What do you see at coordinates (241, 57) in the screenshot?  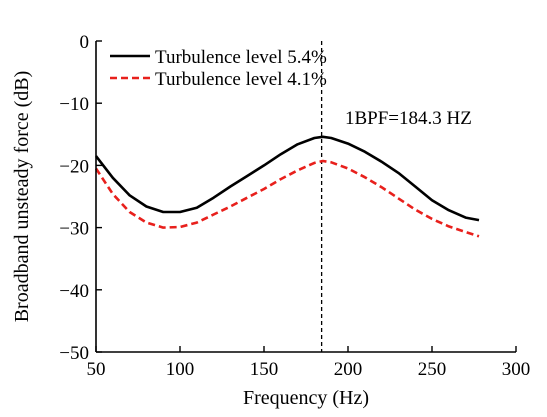 I see `legend-label-1: Turbulence level 5.4%` at bounding box center [241, 57].